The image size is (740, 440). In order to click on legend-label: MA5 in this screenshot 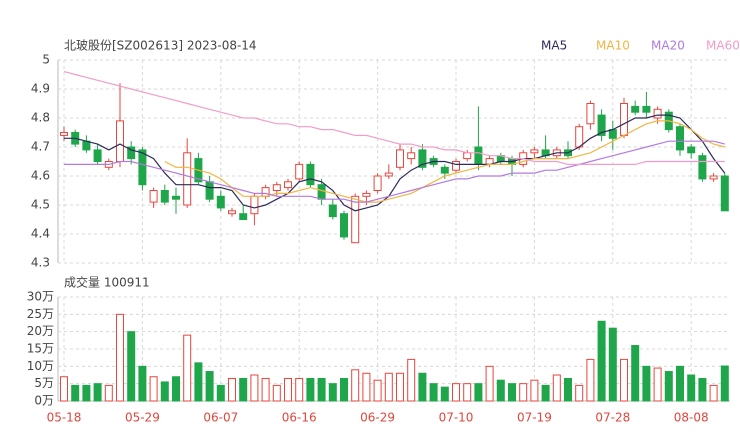, I will do `click(554, 46)`.